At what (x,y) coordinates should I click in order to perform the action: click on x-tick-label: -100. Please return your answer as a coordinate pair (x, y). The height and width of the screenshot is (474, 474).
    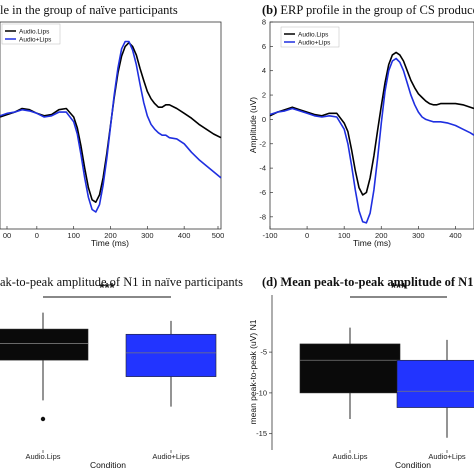
    Looking at the image, I should click on (269, 235).